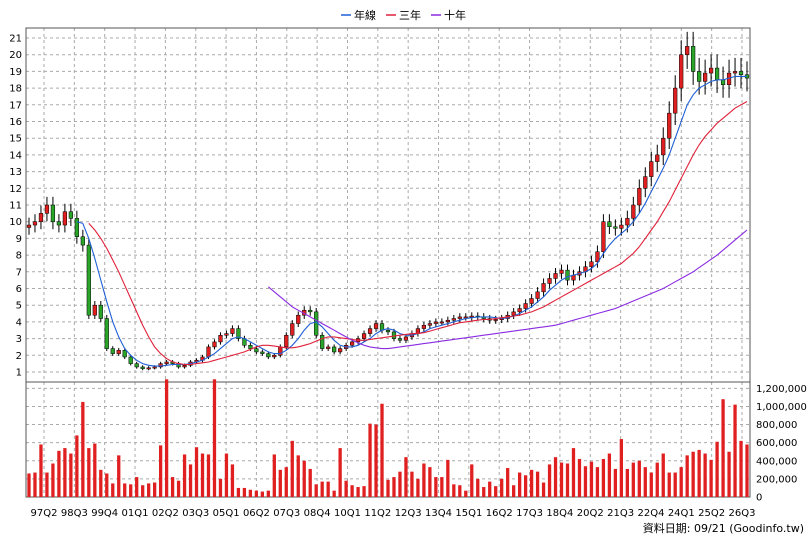  Describe the element at coordinates (620, 513) in the screenshot. I see `x-tick-label: 21Q3` at that location.